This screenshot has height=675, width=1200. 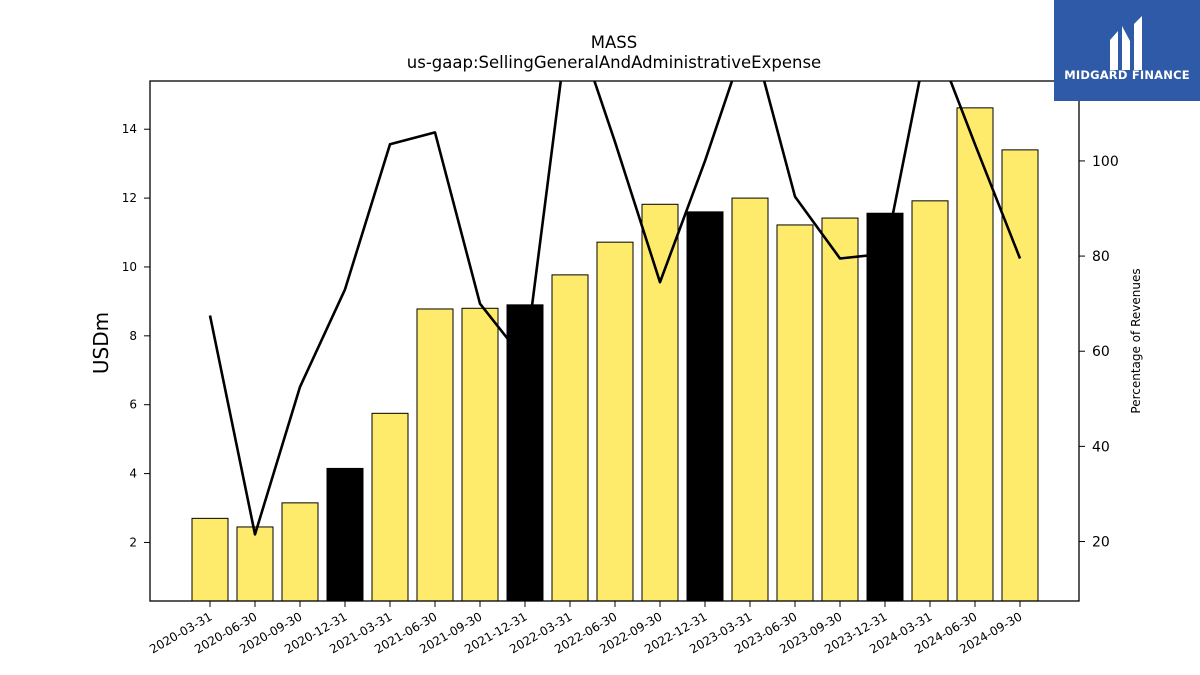 I want to click on y-tick-label: 10, so click(x=129, y=267).